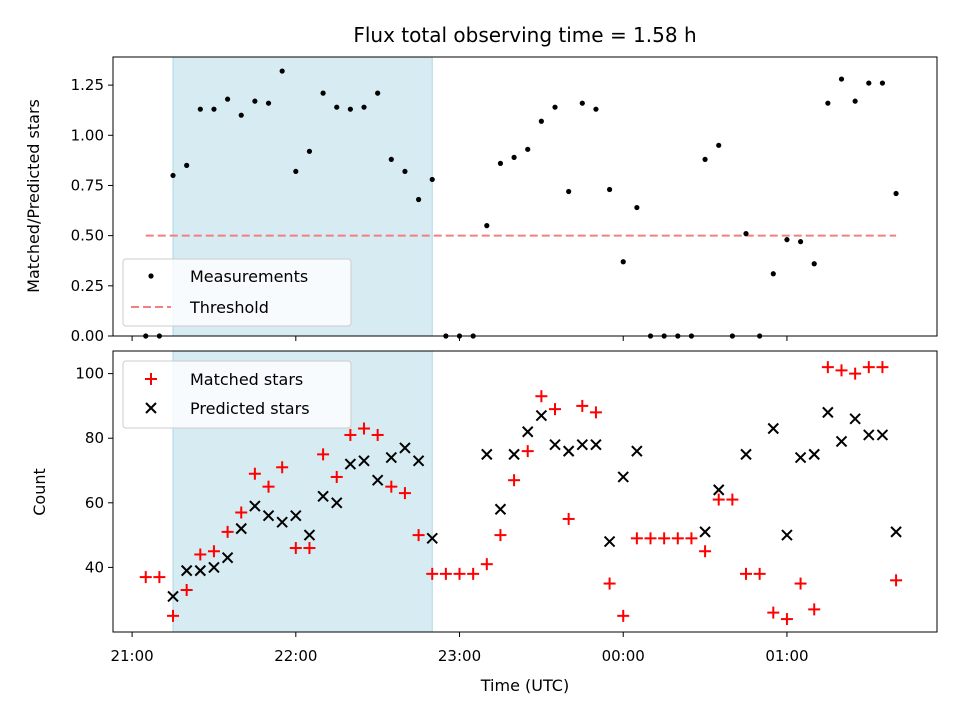 This screenshot has height=720, width=960. I want to click on x-tick-label: 01:00, so click(786, 656).